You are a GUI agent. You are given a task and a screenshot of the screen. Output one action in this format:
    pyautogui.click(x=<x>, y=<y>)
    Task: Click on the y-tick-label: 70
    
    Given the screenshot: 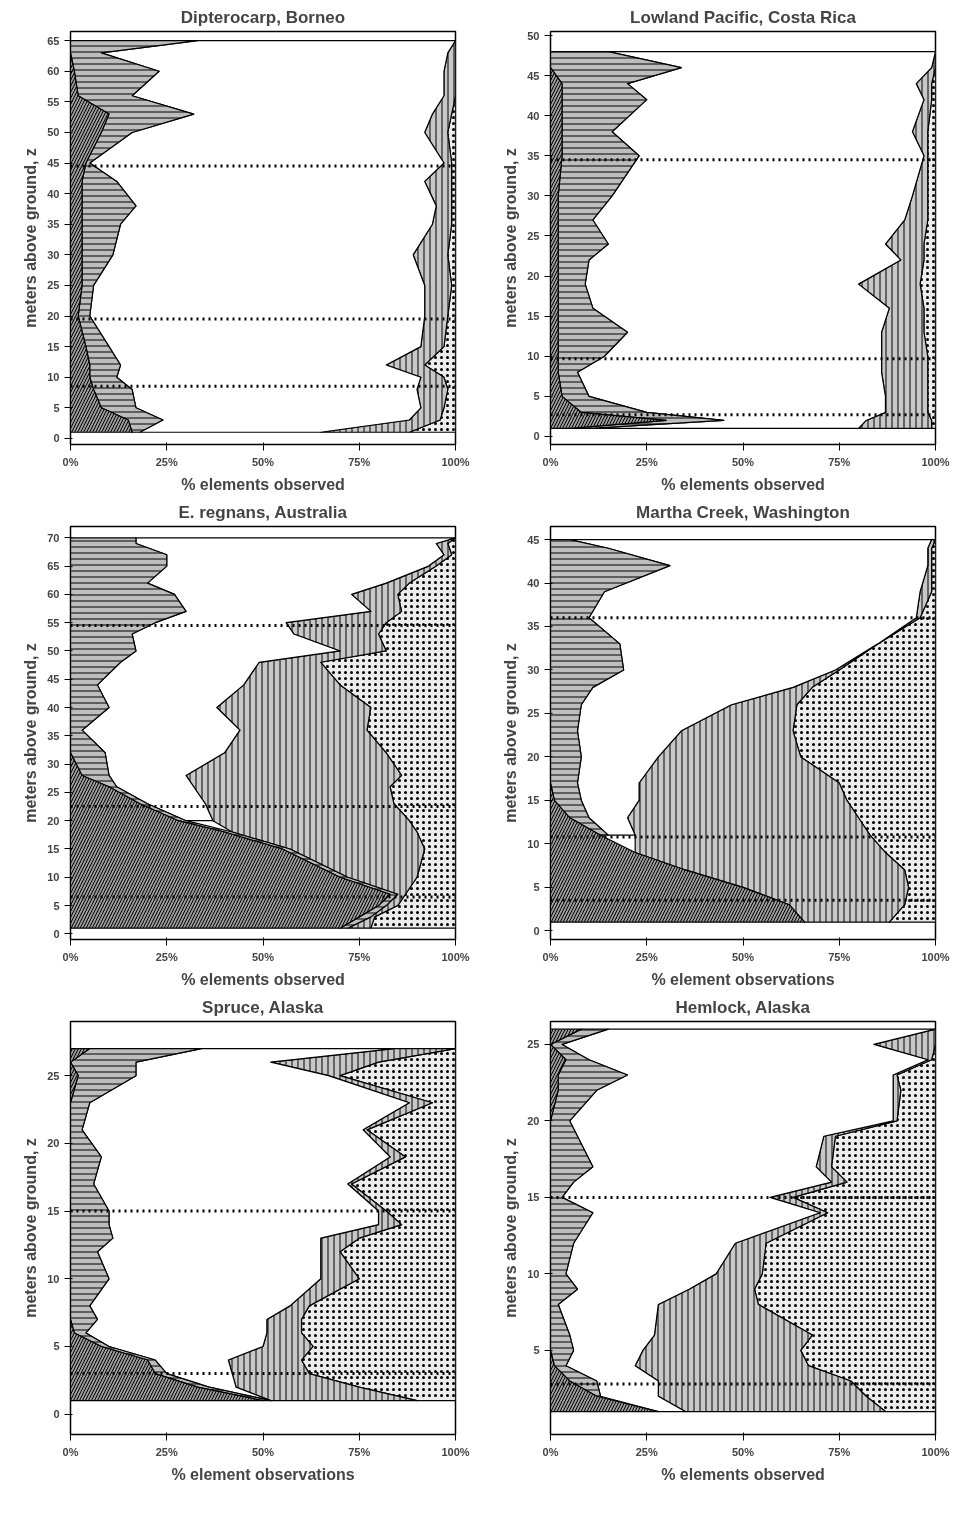 What is the action you would take?
    pyautogui.click(x=53, y=537)
    